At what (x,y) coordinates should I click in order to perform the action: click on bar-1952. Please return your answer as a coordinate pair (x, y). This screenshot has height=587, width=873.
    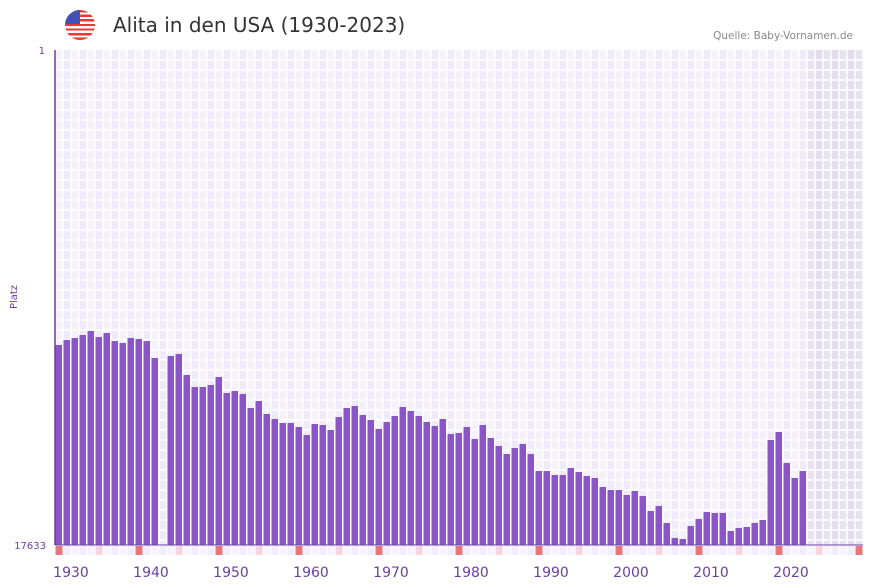
    Looking at the image, I should click on (235, 467).